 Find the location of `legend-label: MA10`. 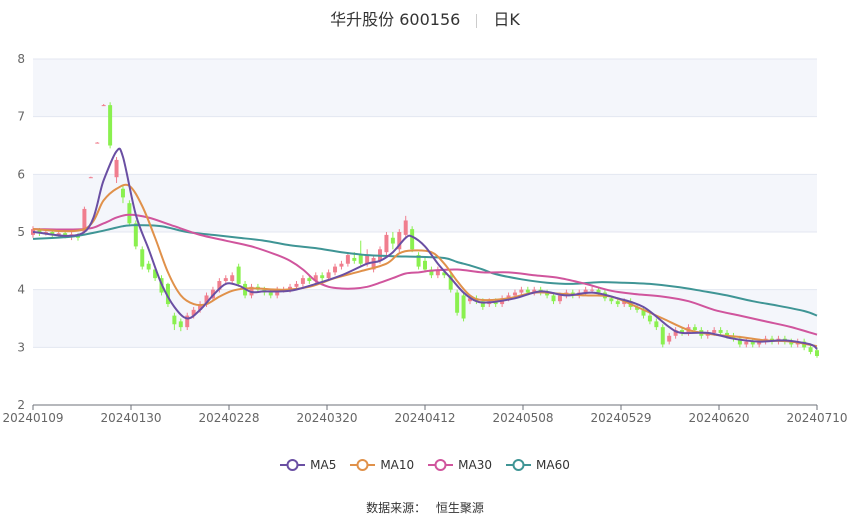

legend-label: MA10 is located at coordinates (397, 465).